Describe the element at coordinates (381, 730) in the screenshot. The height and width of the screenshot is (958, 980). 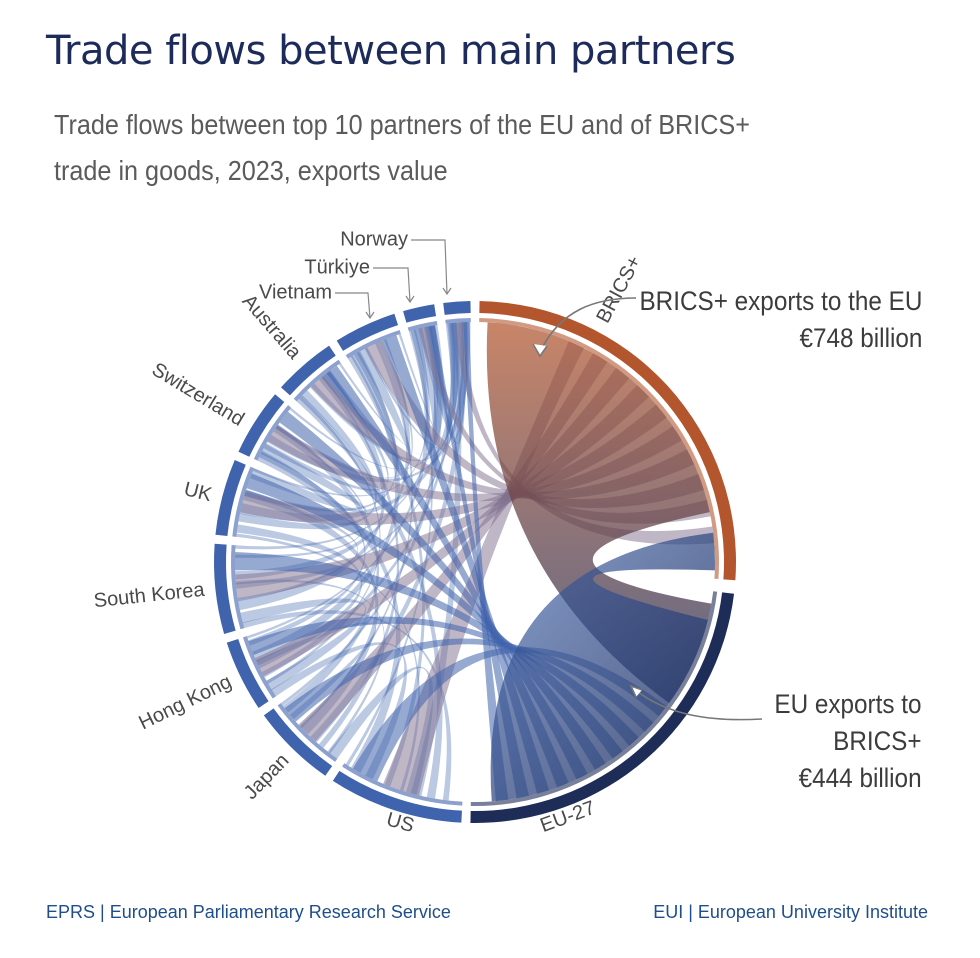
I see `chord-US-Japan` at that location.